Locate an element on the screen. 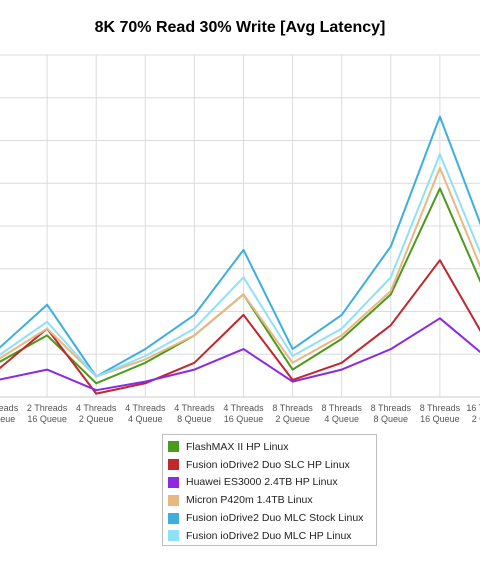 The height and width of the screenshot is (562, 480). x-tick-label: 4 Threads 16 Queue is located at coordinates (243, 413).